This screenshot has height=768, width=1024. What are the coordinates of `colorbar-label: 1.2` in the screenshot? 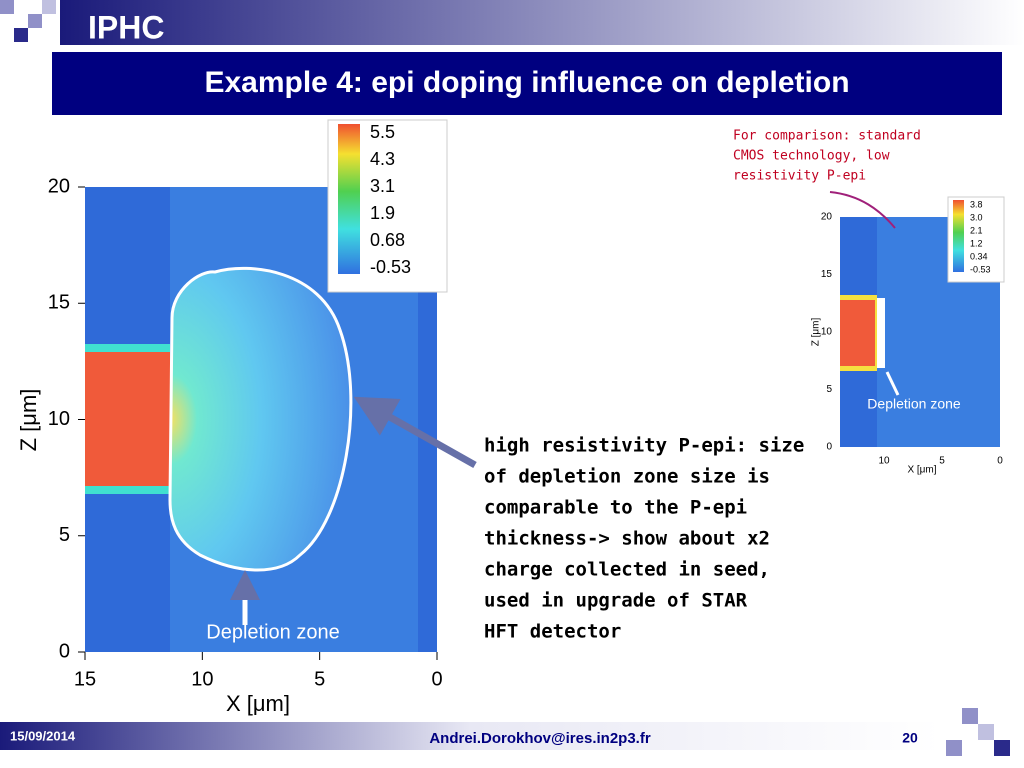 It's located at (976, 243).